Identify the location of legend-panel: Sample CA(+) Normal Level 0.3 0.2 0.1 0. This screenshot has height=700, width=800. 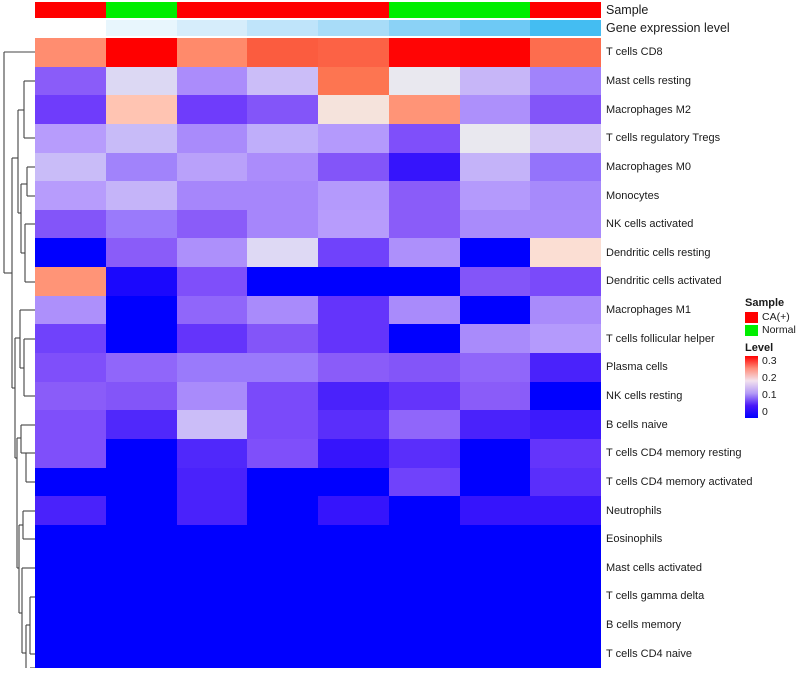
(772, 357).